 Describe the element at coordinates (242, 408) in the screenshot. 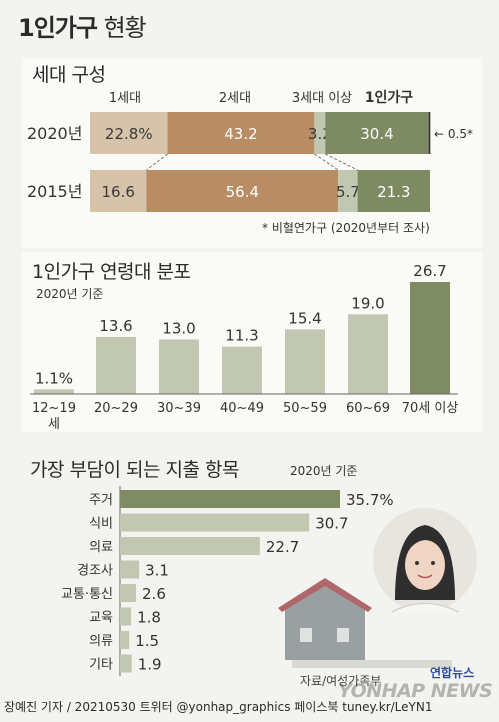

I see `age-cat-3: 40~49` at that location.